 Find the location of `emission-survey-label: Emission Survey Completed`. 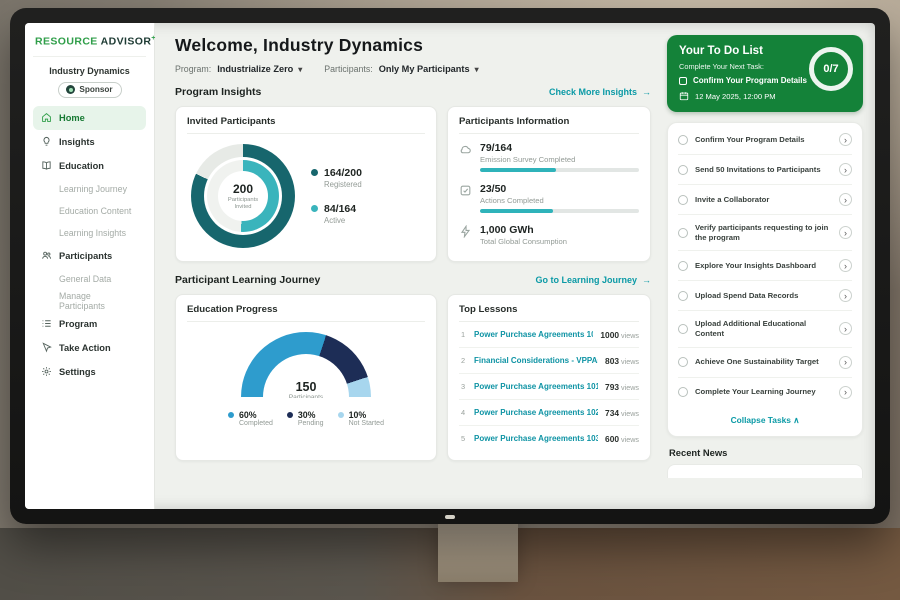

emission-survey-label: Emission Survey Completed is located at coordinates (528, 159).